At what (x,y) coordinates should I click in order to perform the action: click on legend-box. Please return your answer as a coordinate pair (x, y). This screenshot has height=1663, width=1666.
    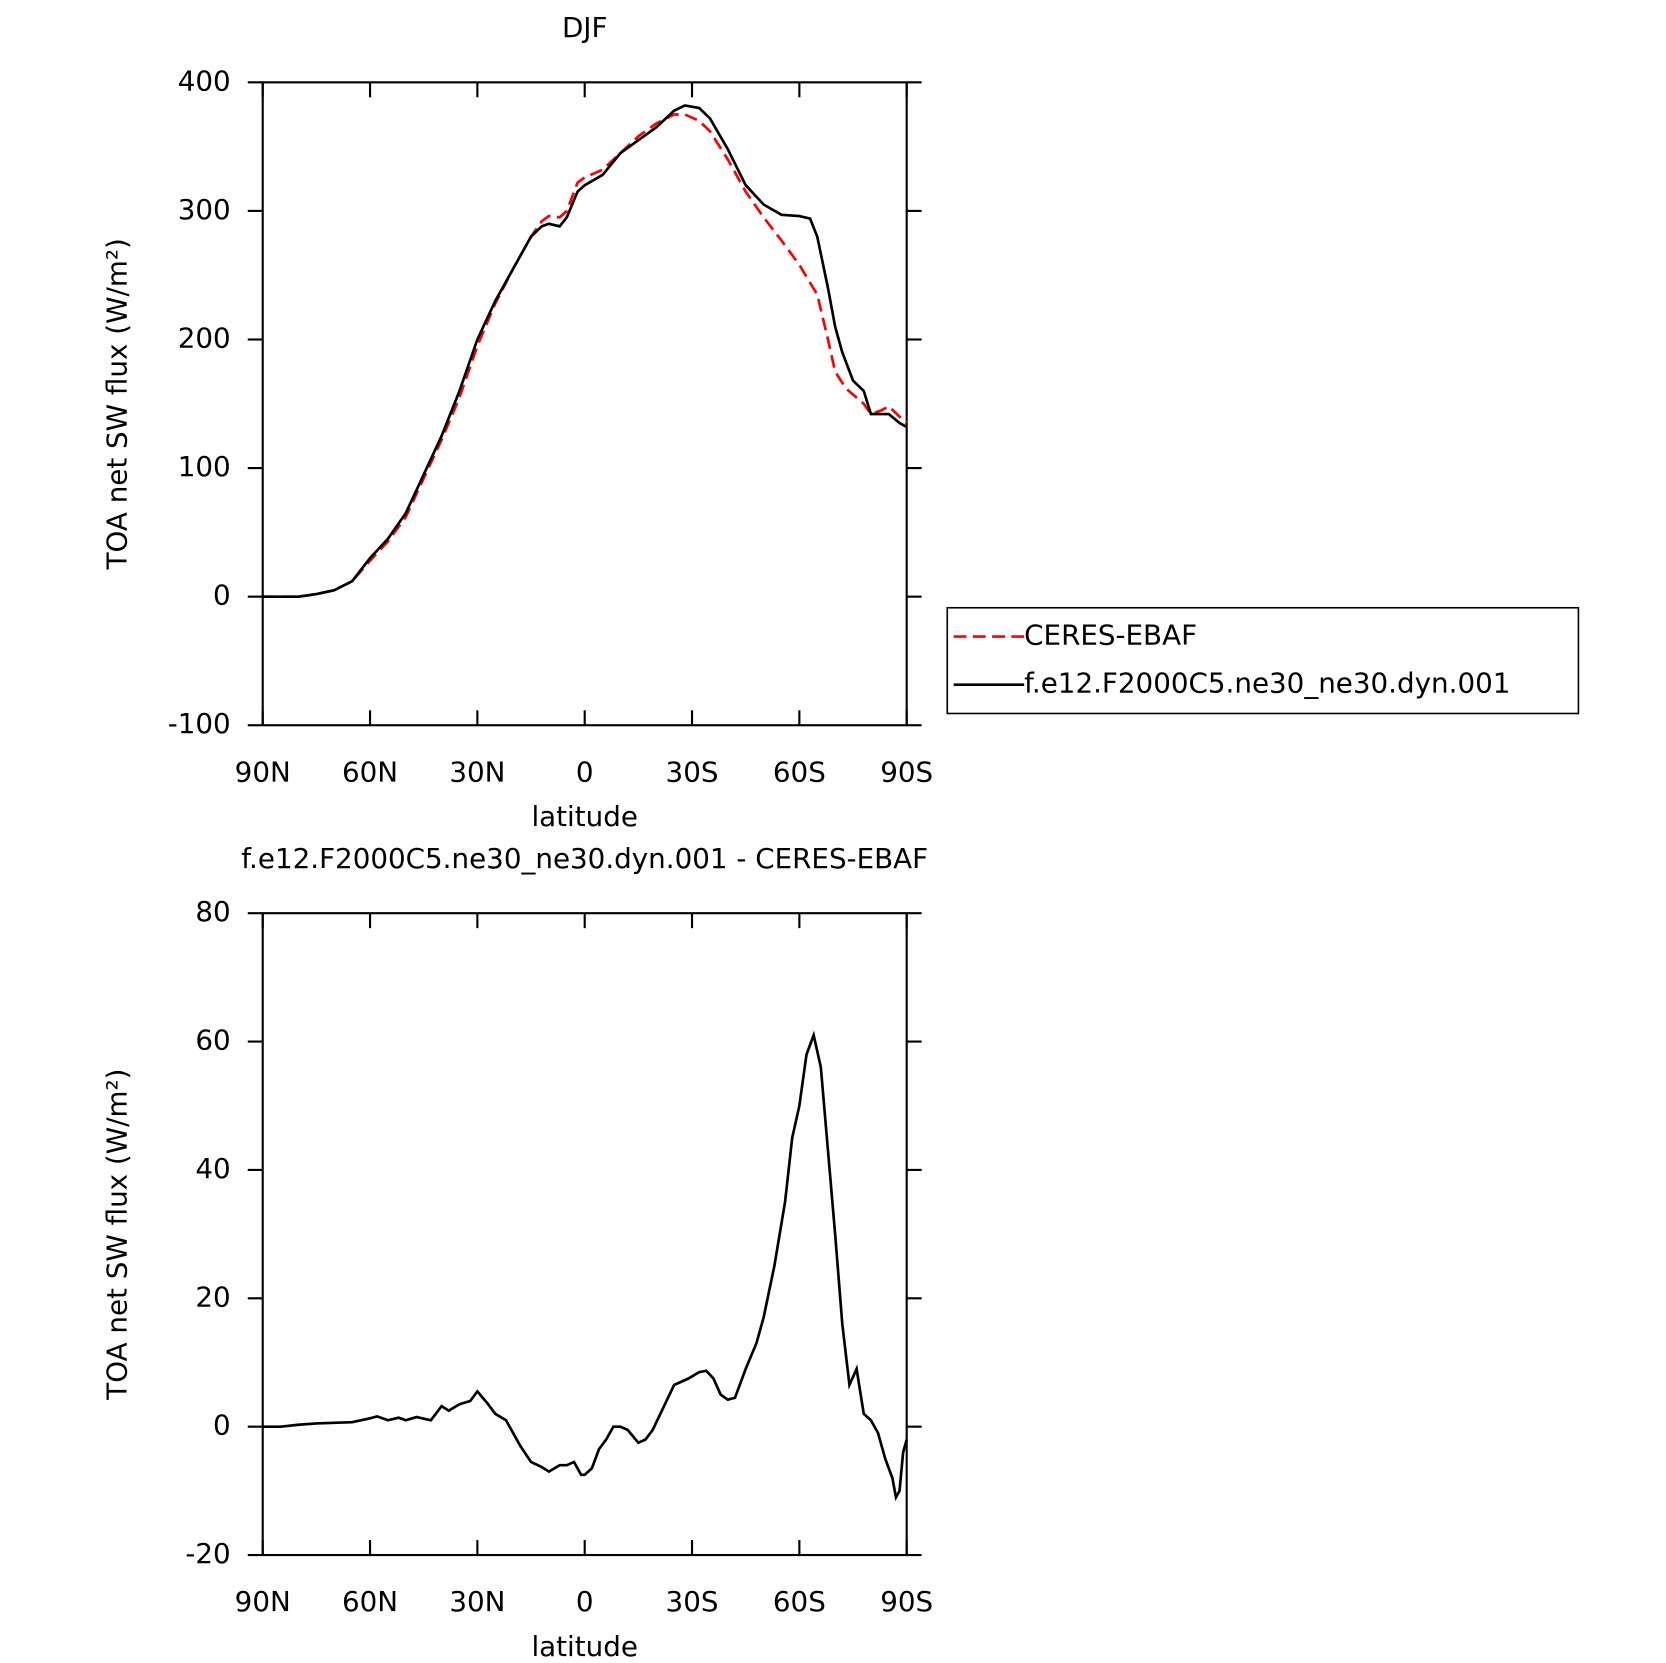
    Looking at the image, I should click on (1263, 660).